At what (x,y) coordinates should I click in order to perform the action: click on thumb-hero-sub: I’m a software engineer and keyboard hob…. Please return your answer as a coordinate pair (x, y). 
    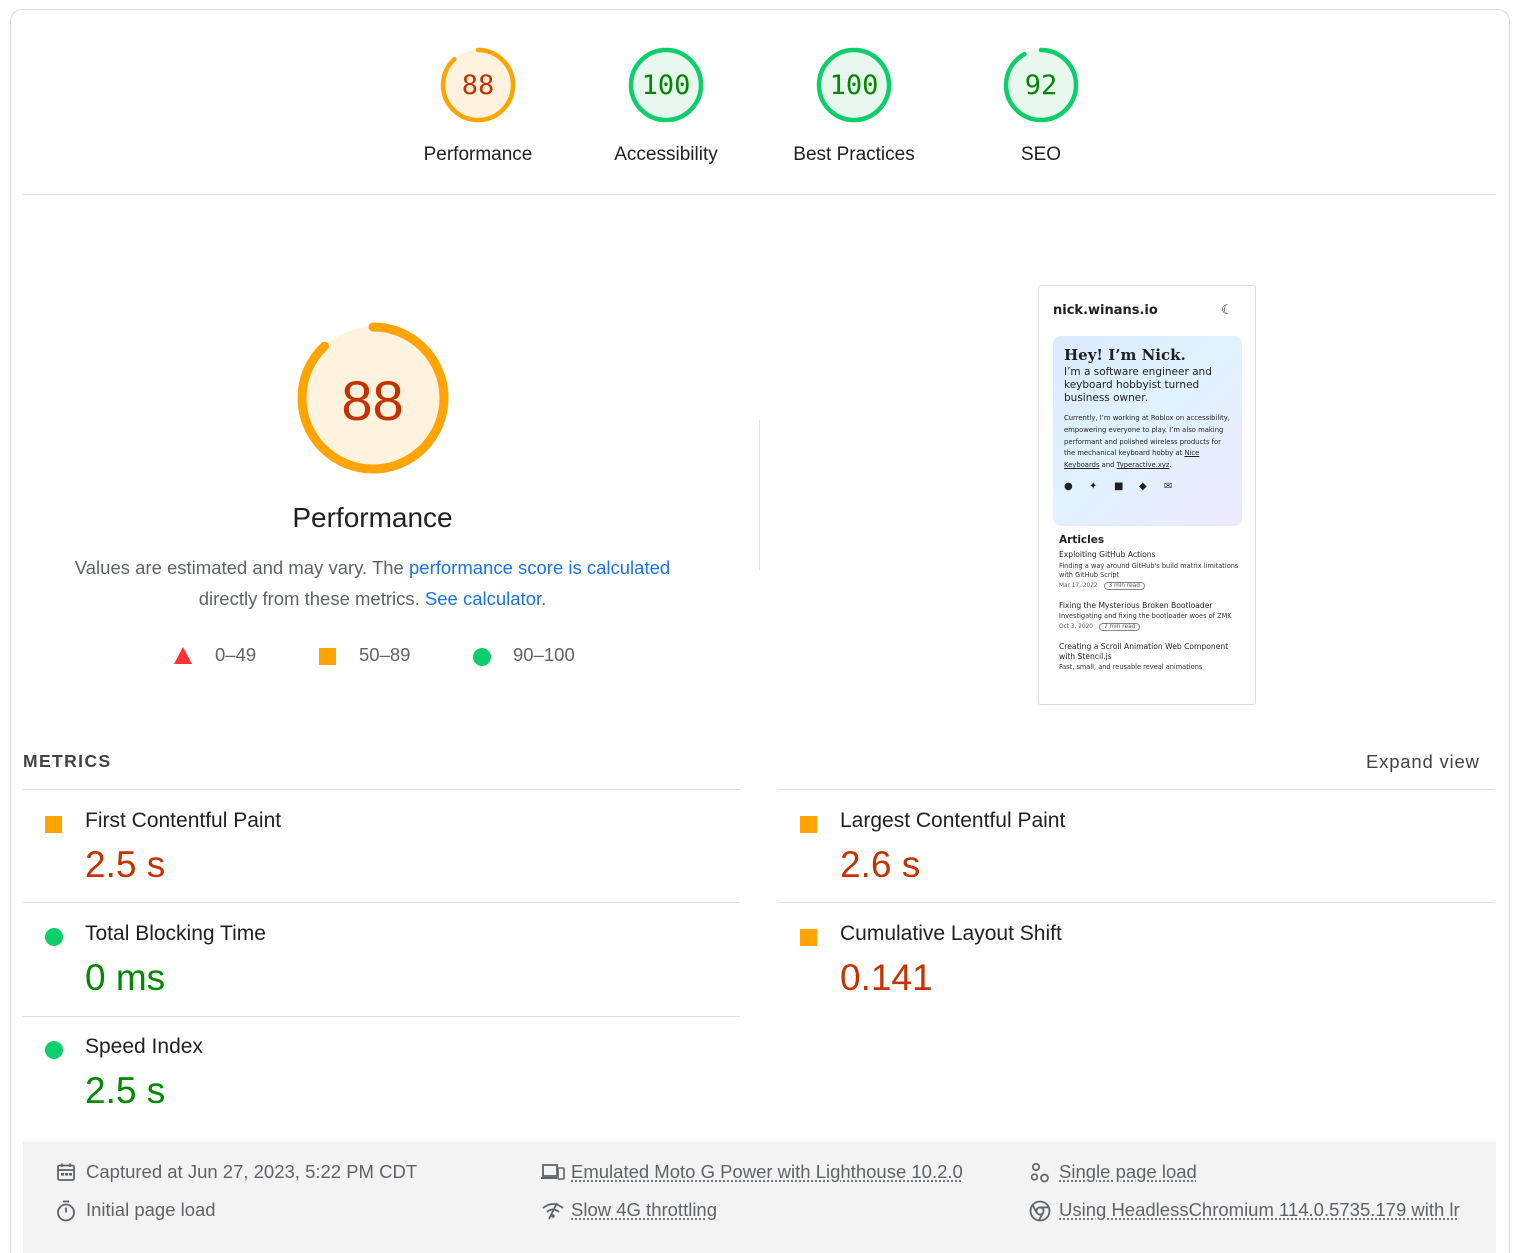
    Looking at the image, I should click on (1138, 385).